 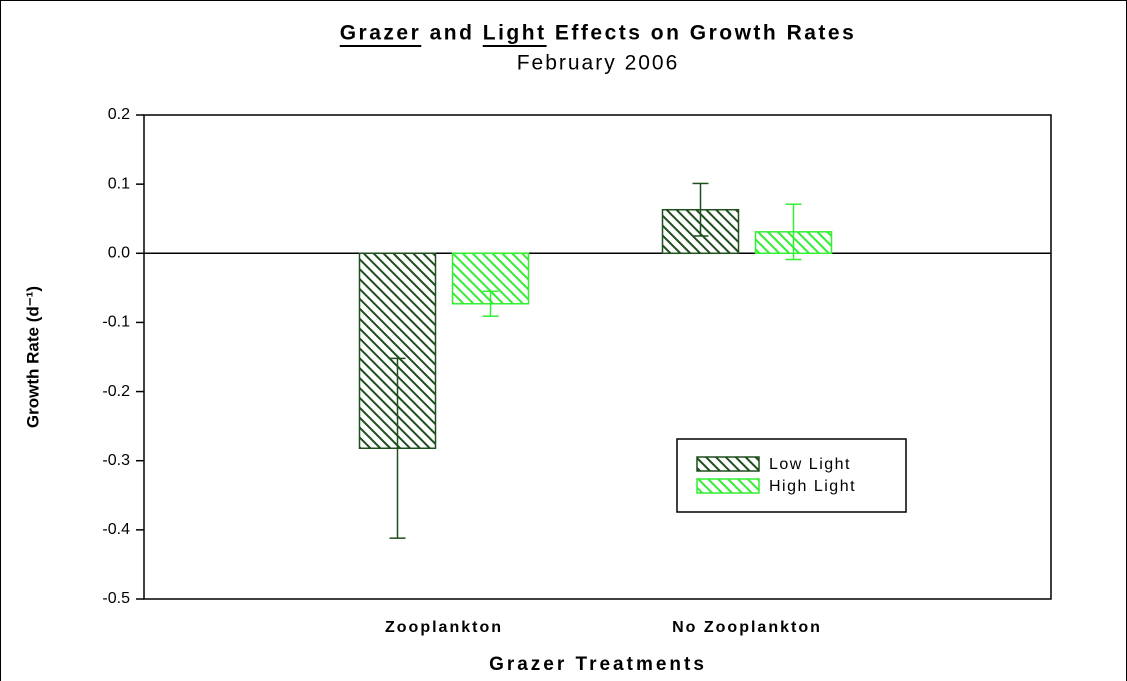 What do you see at coordinates (598, 63) in the screenshot?
I see `chart-subtitle: February 2006` at bounding box center [598, 63].